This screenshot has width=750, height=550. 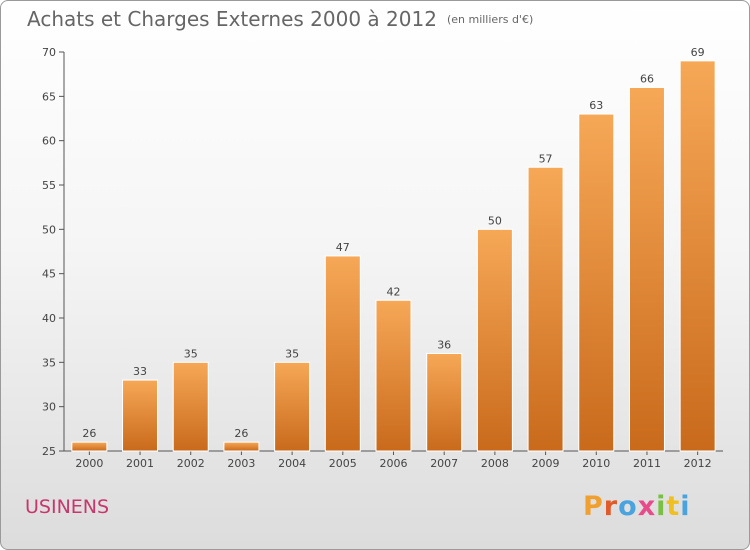 I want to click on proxiti-logo: Proxiti, so click(x=637, y=506).